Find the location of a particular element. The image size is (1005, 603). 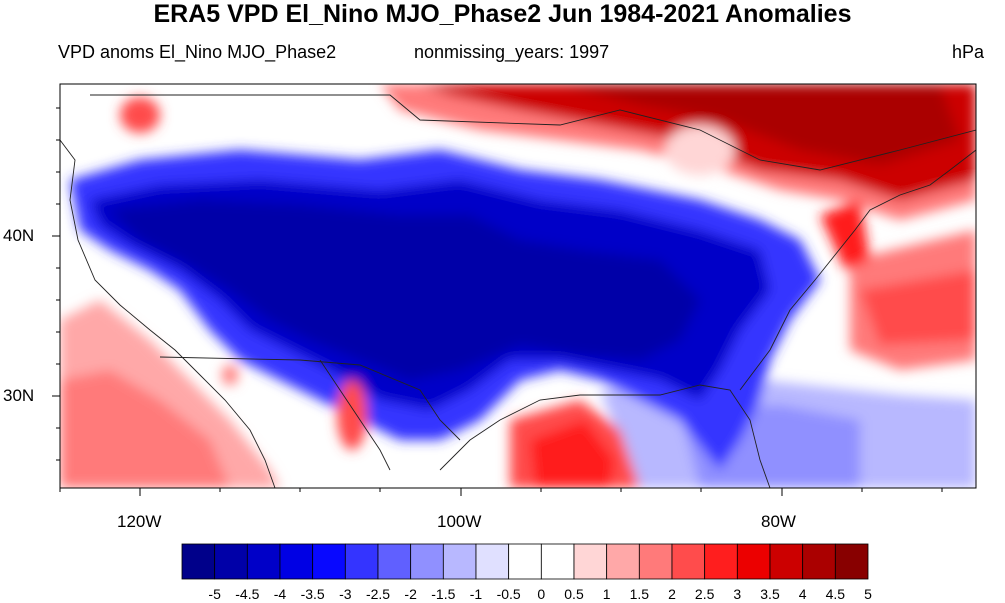

pacific-positive-core is located at coordinates (145, 429).